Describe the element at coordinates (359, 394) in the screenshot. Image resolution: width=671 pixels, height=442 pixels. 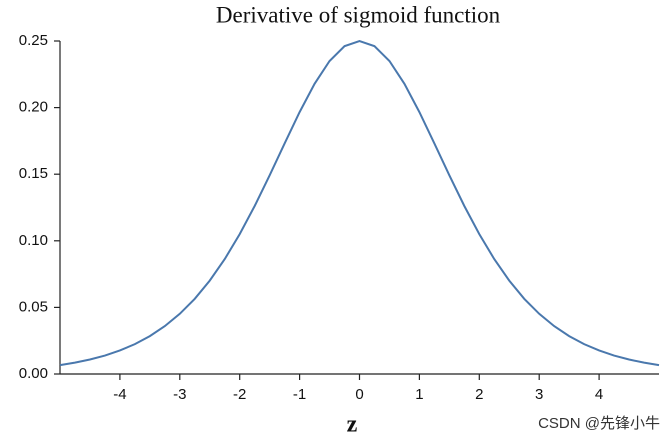
I see `x-tick-label: 0` at that location.